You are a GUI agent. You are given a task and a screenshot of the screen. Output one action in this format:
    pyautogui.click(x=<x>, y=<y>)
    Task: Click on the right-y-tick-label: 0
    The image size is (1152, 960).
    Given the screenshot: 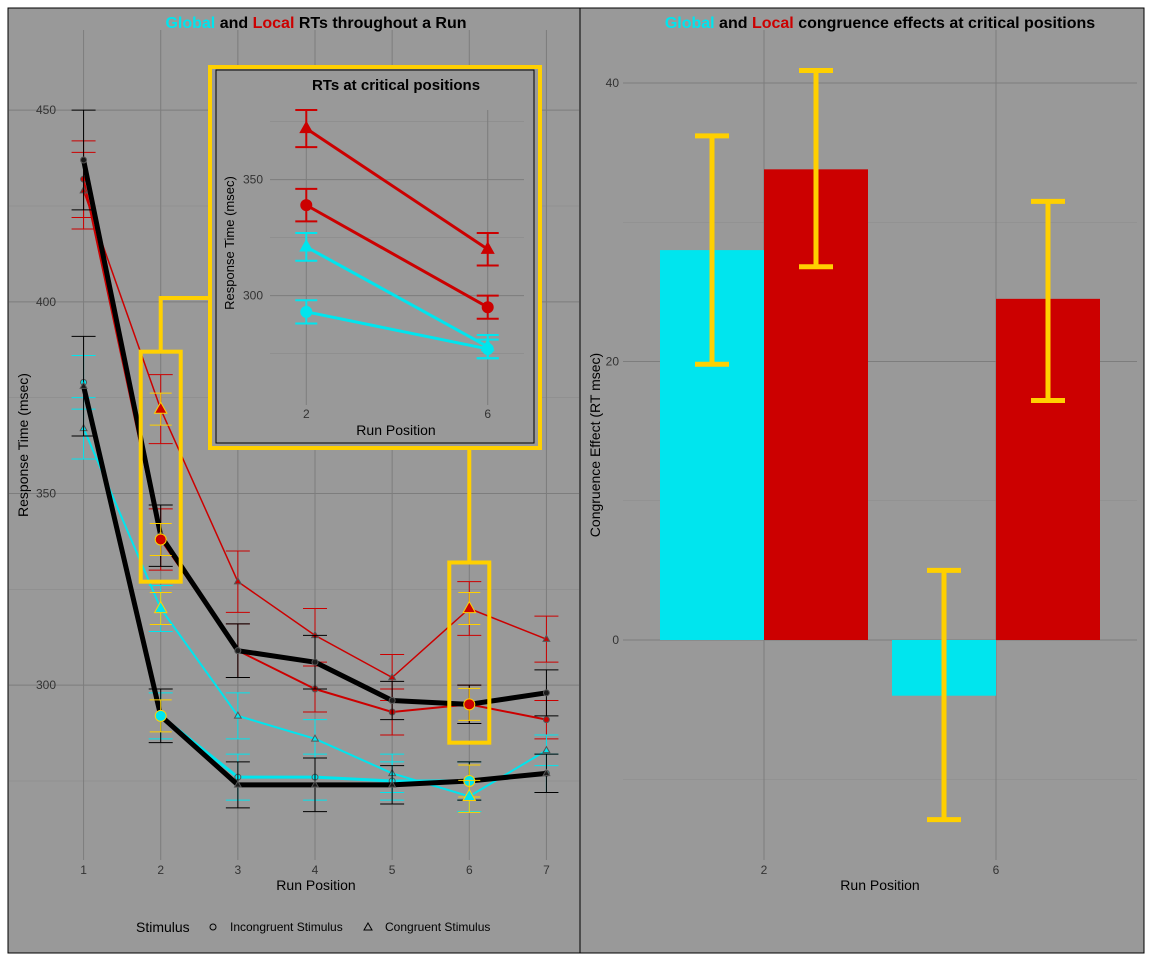 What is the action you would take?
    pyautogui.click(x=615, y=640)
    